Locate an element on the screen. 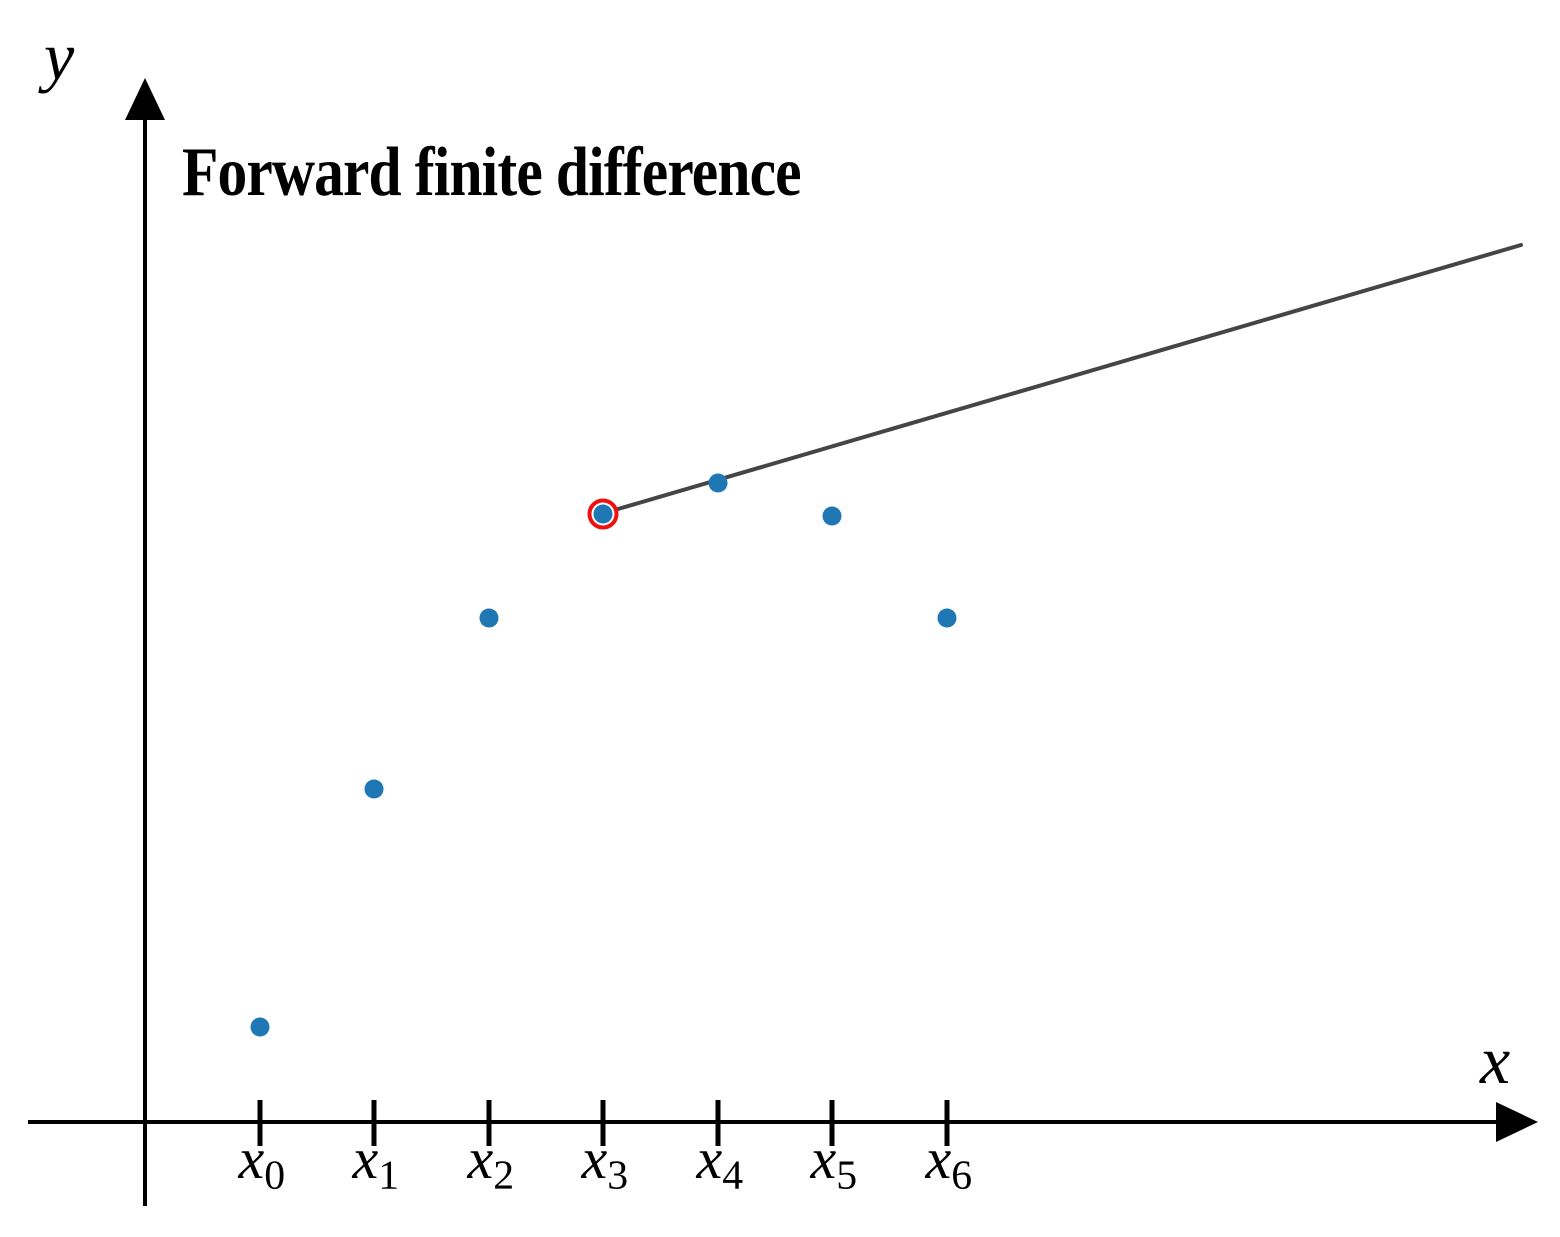 The height and width of the screenshot is (1237, 1560). data-point-x4 is located at coordinates (718, 483).